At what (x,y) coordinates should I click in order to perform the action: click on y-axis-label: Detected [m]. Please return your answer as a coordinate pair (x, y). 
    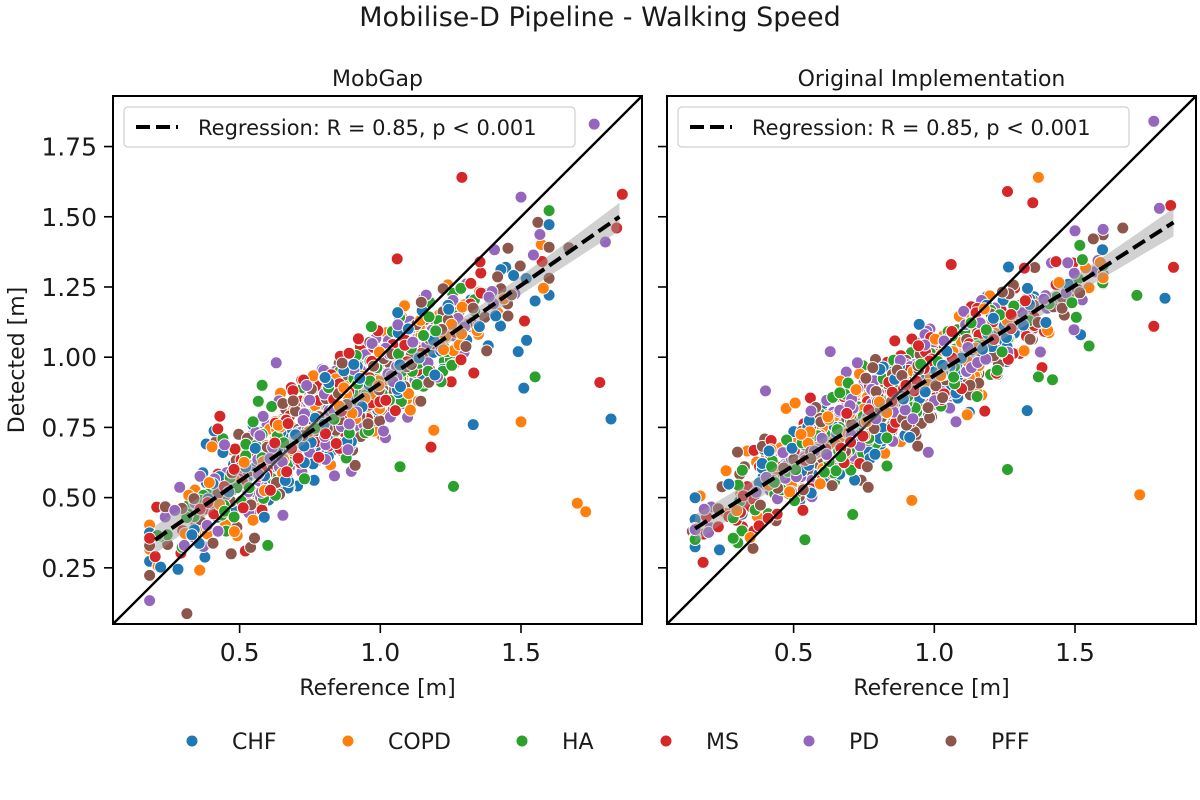
    Looking at the image, I should click on (17, 360).